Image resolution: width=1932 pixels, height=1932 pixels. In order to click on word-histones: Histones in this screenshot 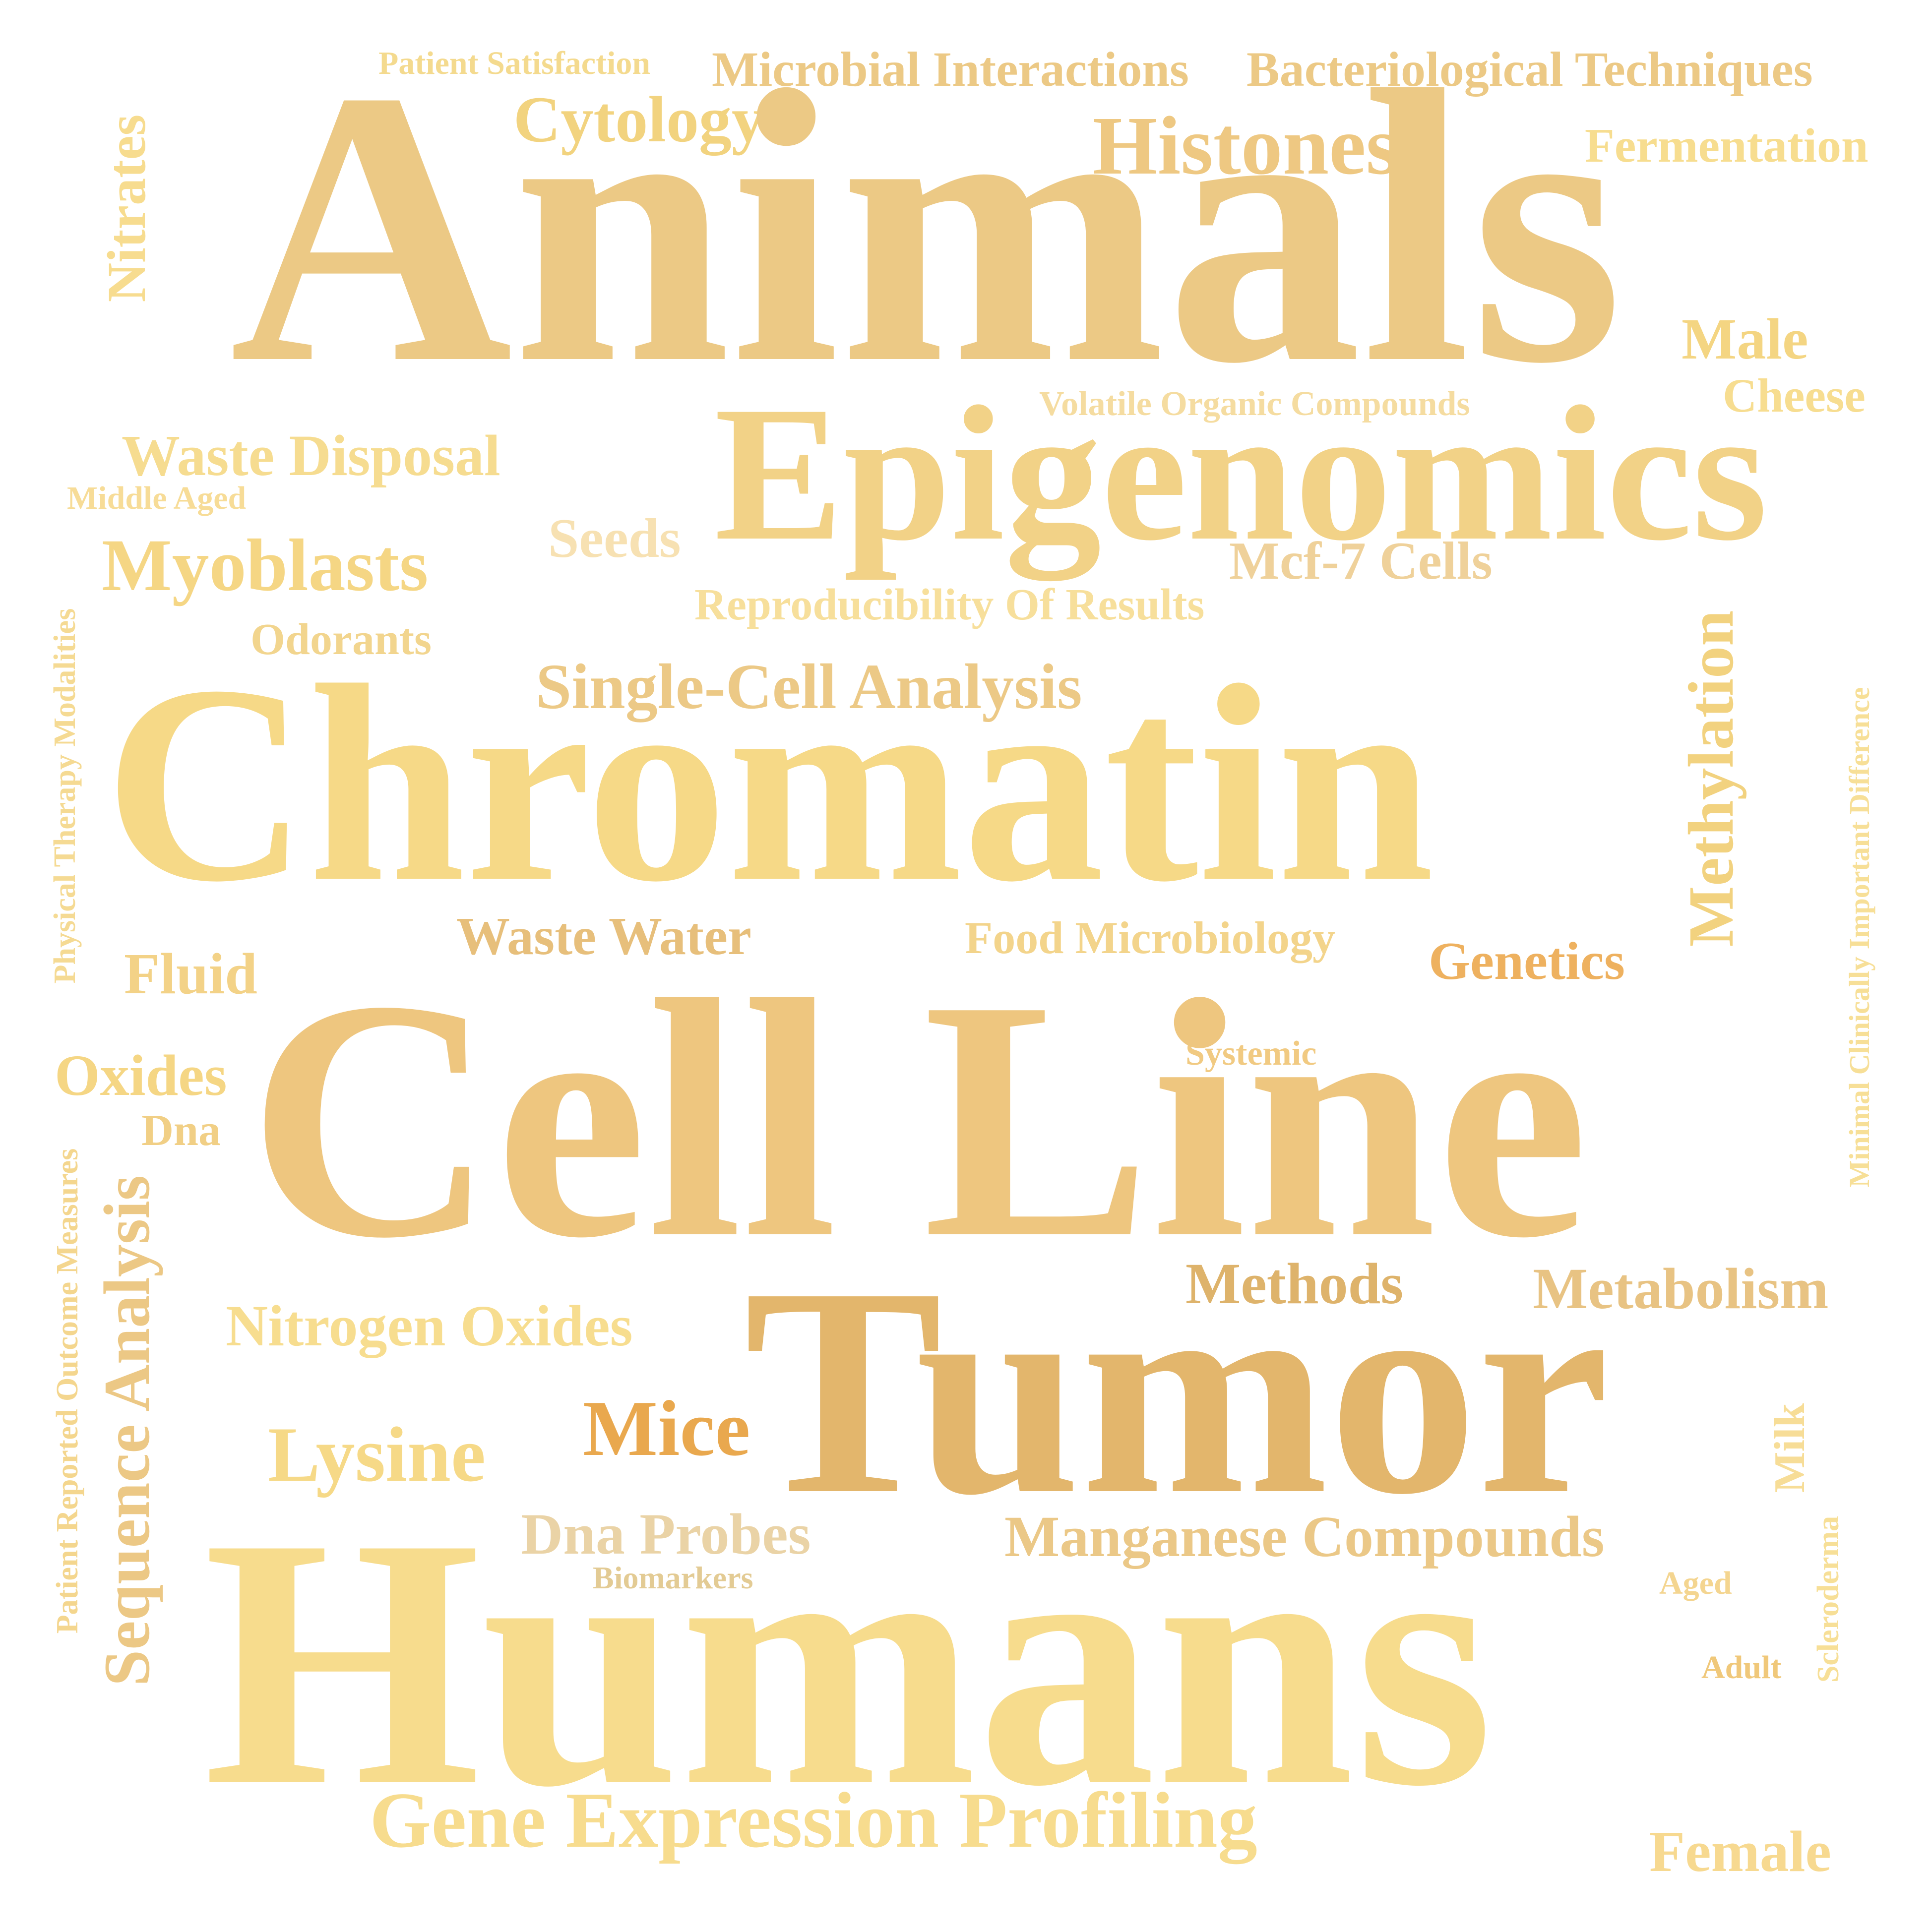, I will do `click(1246, 146)`.